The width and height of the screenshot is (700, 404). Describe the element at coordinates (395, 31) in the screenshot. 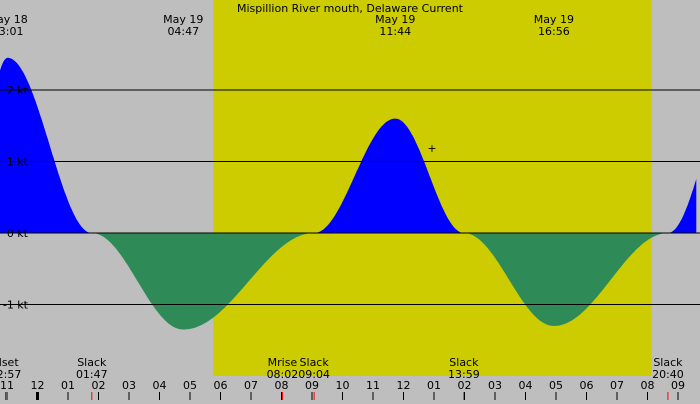

I see `extreme-time-label: 11:44` at that location.